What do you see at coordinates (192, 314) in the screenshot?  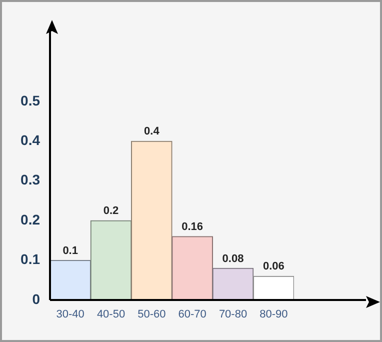 I see `x-tick-label: 60-70` at bounding box center [192, 314].